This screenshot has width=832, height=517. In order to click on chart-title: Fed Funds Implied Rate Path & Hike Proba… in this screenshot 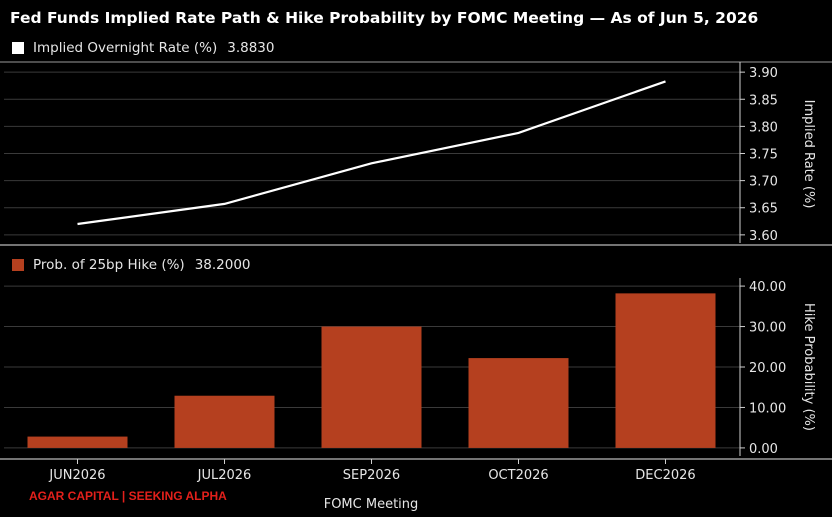, I will do `click(384, 18)`.